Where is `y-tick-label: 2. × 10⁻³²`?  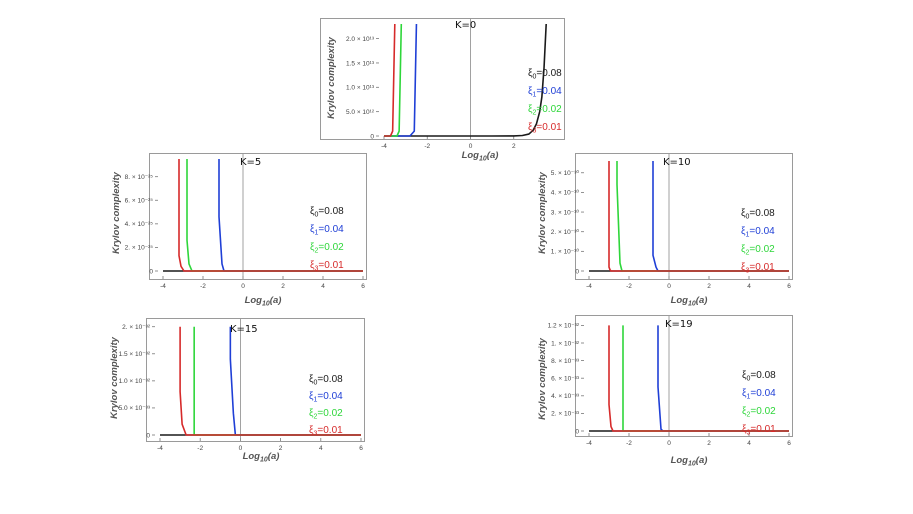 y-tick-label: 2. × 10⁻³² is located at coordinates (136, 327).